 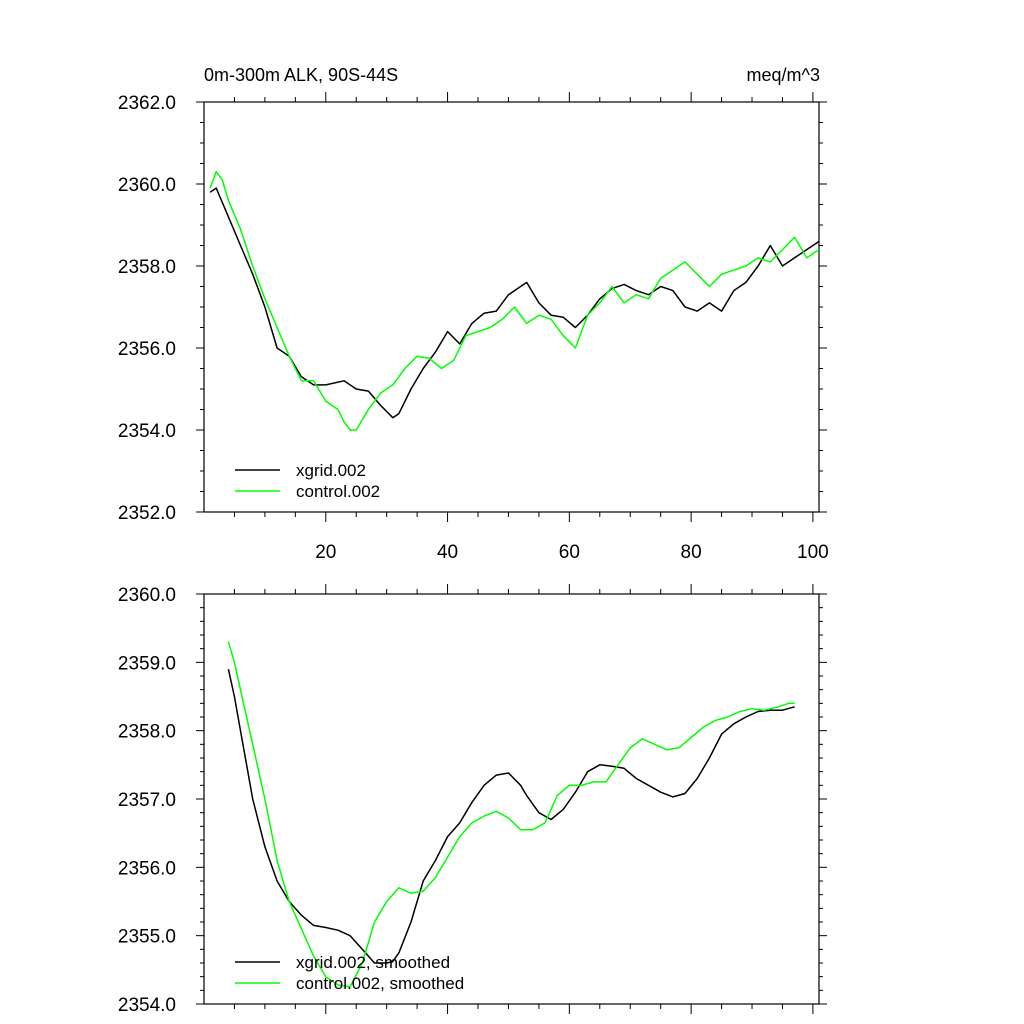 I want to click on chart-title: 0m-300m ALK, 90S-44S, so click(x=301, y=75).